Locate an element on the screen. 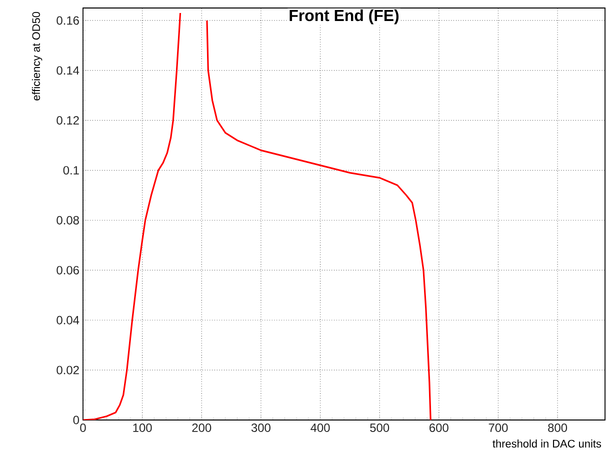  x-tick-label: 400 is located at coordinates (320, 428).